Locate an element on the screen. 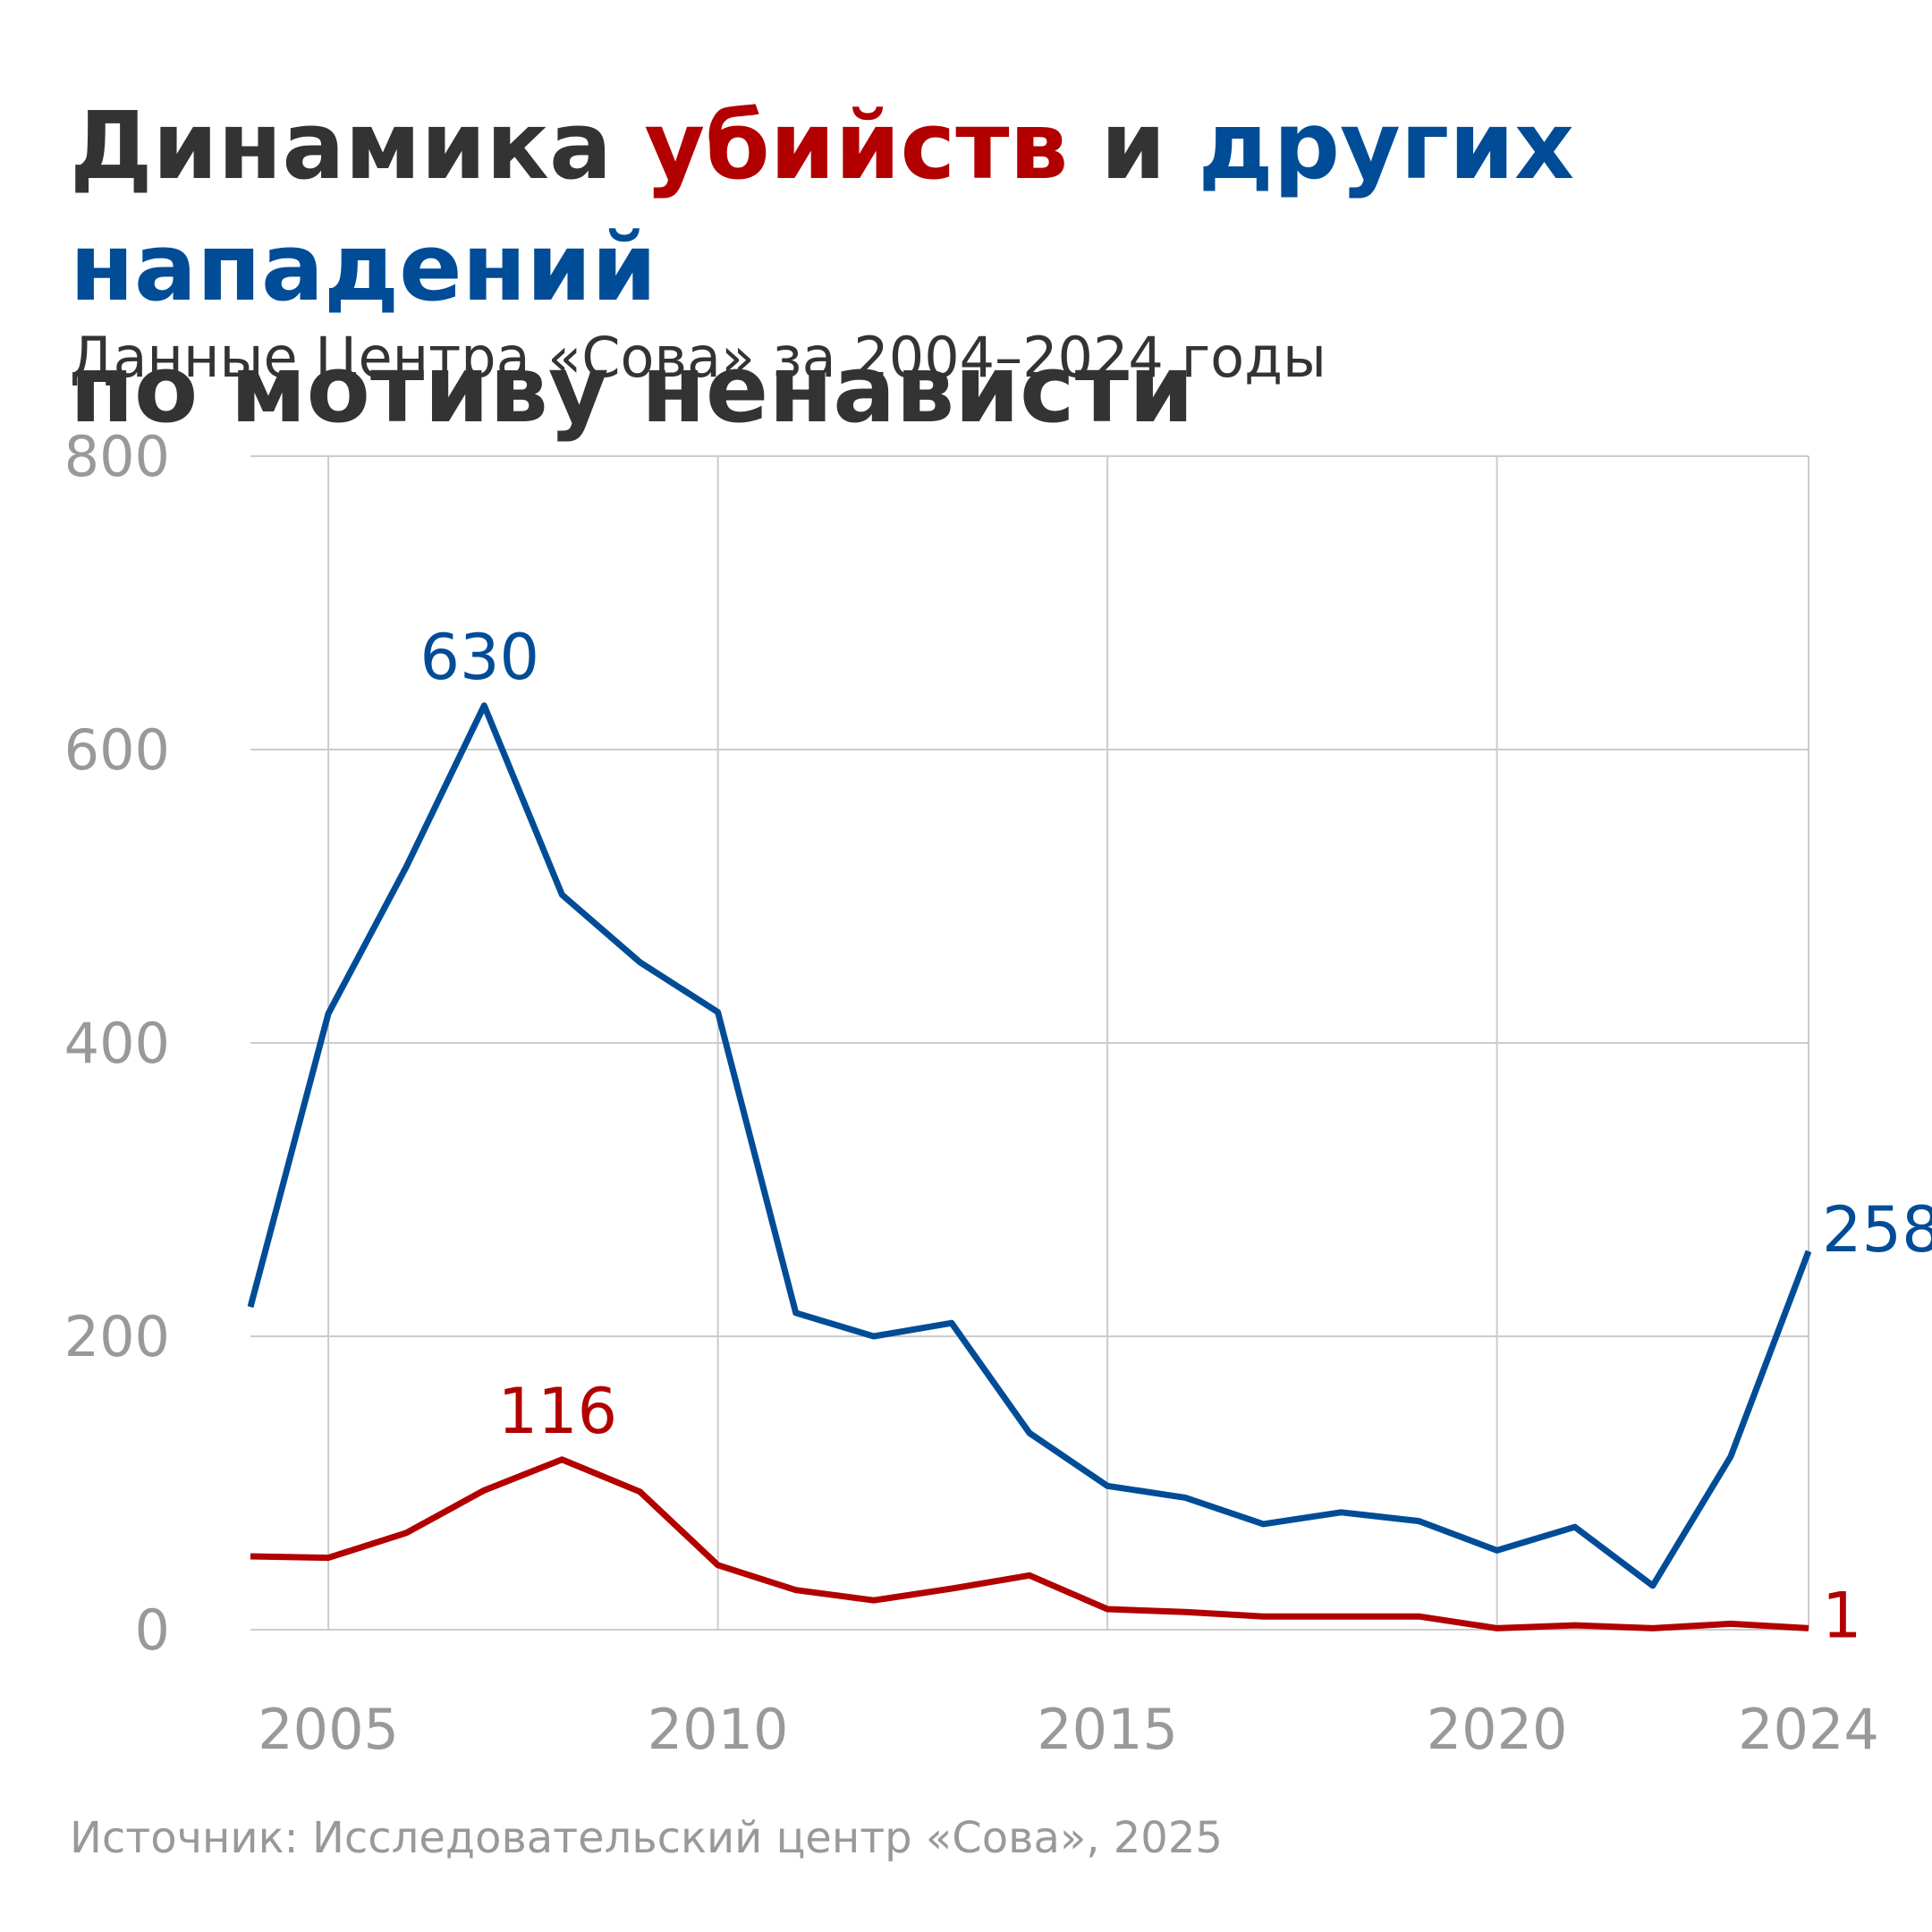 The height and width of the screenshot is (1932, 1932). y-tick-label: 800 is located at coordinates (117, 456).